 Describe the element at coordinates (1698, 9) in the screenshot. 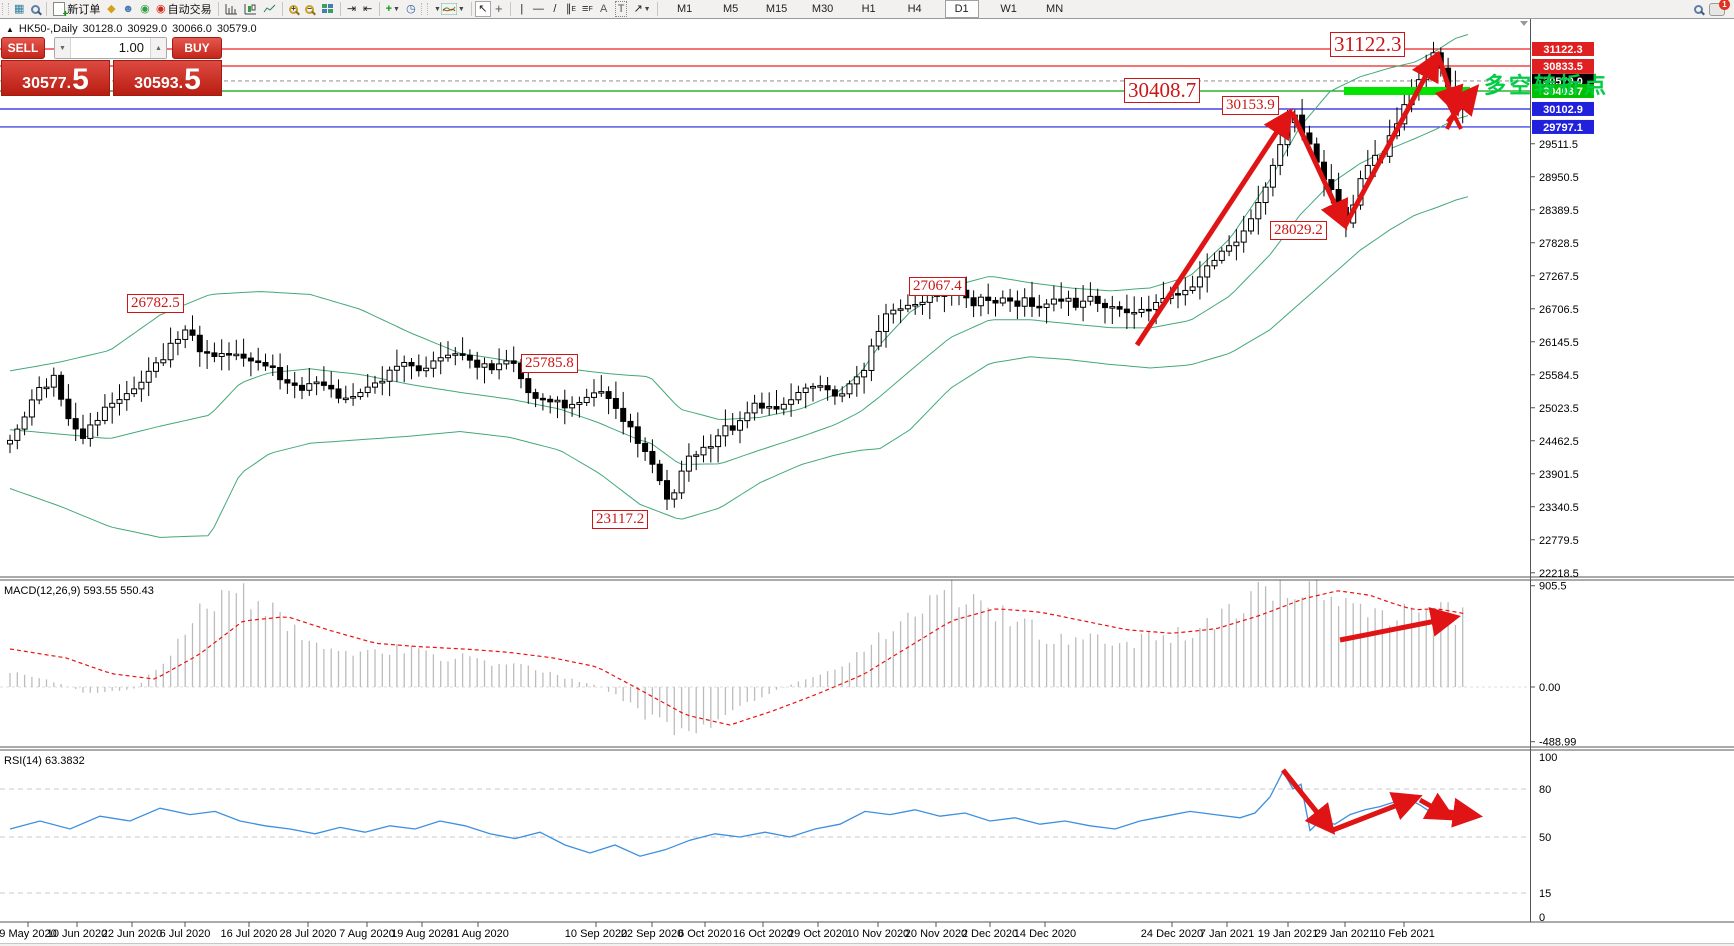

I see `search-button` at that location.